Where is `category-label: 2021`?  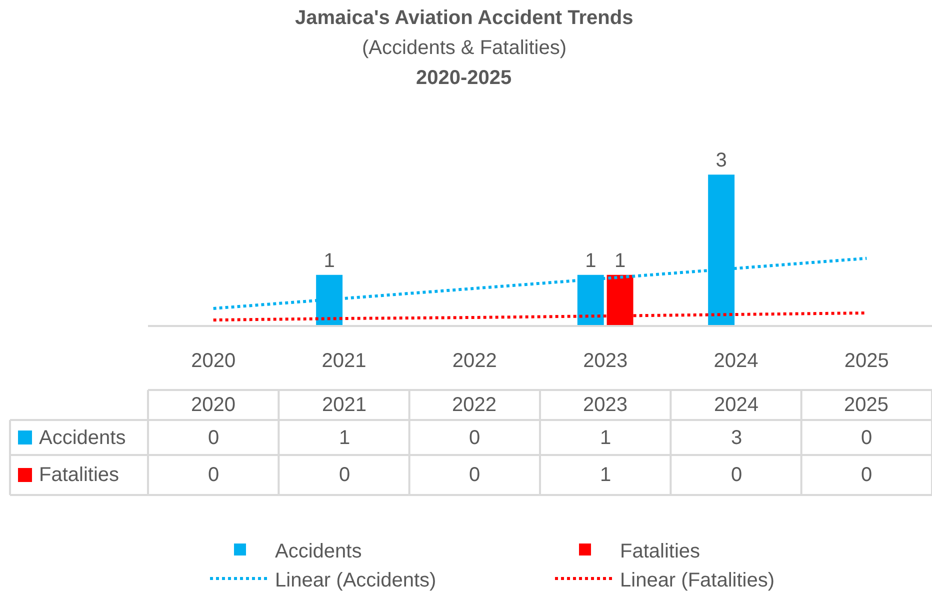 category-label: 2021 is located at coordinates (344, 405).